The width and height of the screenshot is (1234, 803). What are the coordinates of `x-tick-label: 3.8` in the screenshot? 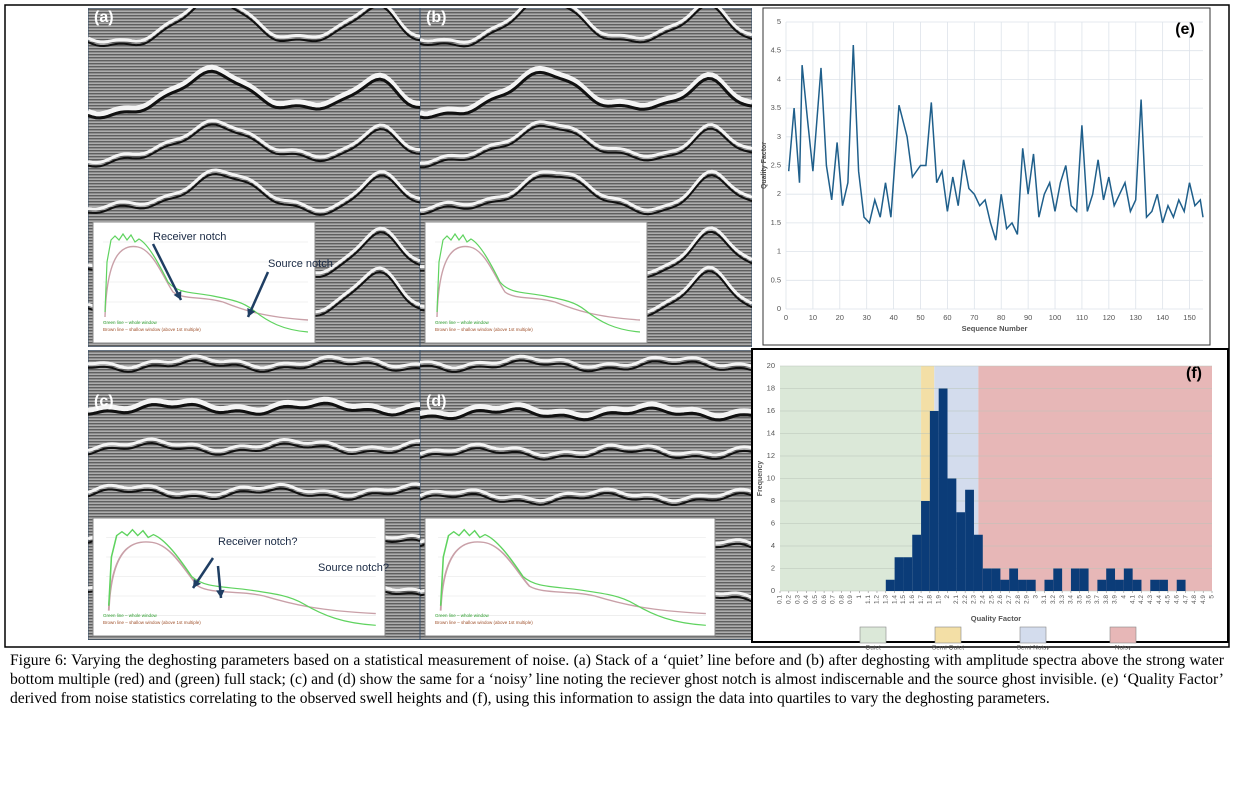 It's located at (1106, 599).